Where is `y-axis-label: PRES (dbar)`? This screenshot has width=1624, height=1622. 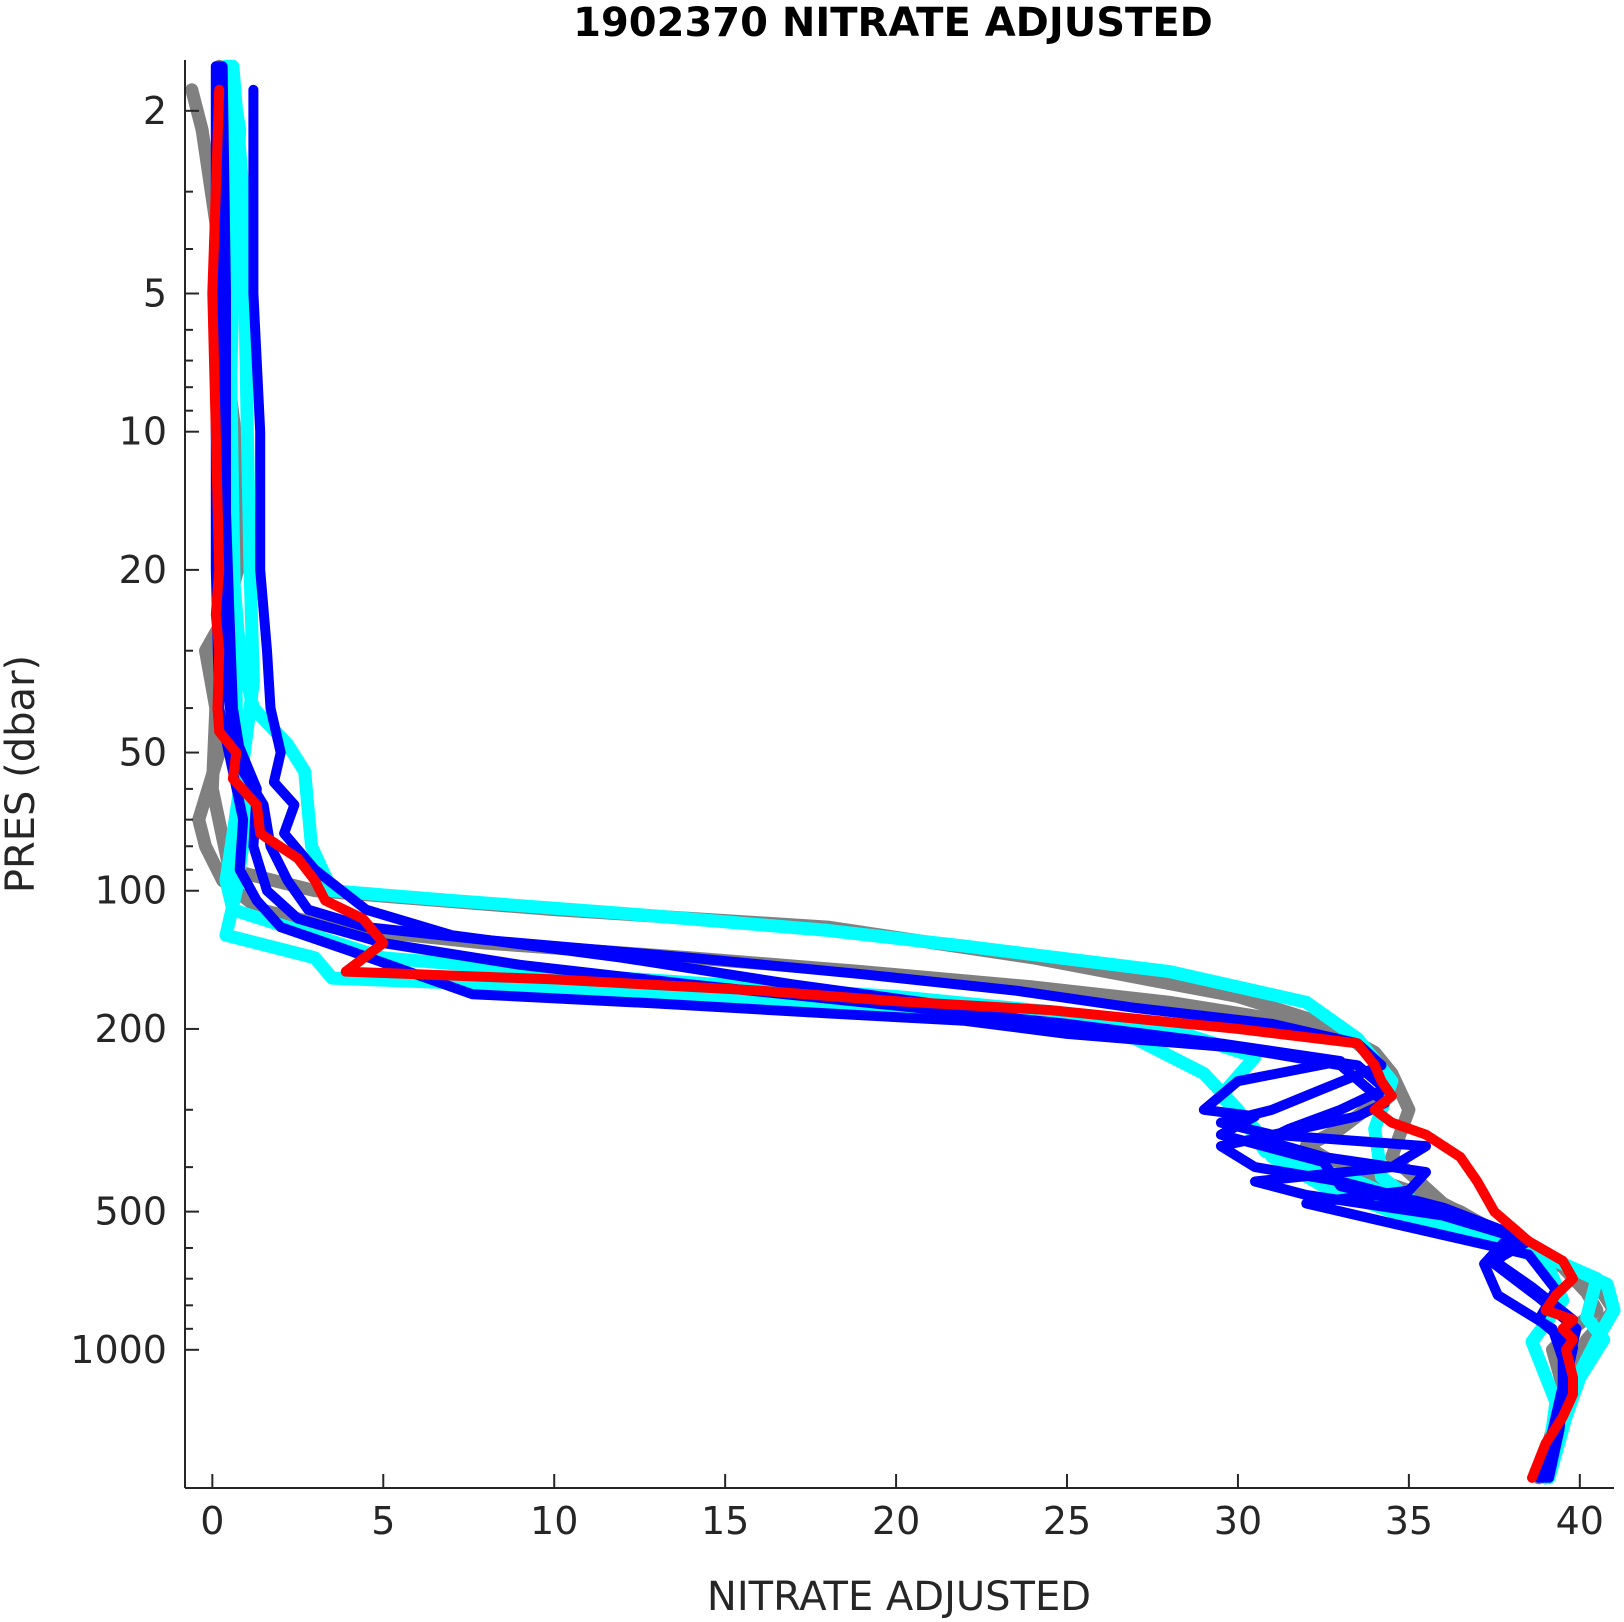 y-axis-label: PRES (dbar) is located at coordinates (22, 774).